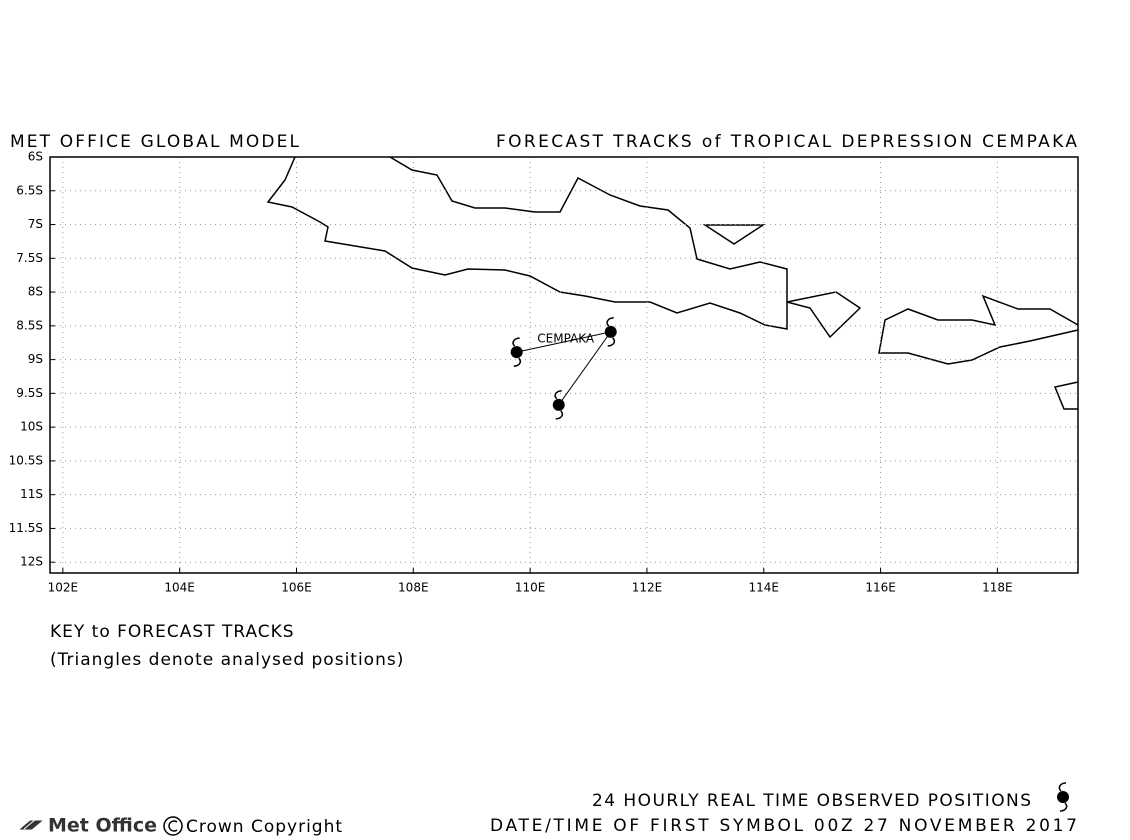 The height and width of the screenshot is (840, 1130). Describe the element at coordinates (647, 588) in the screenshot. I see `x-tick-label: 112E` at that location.